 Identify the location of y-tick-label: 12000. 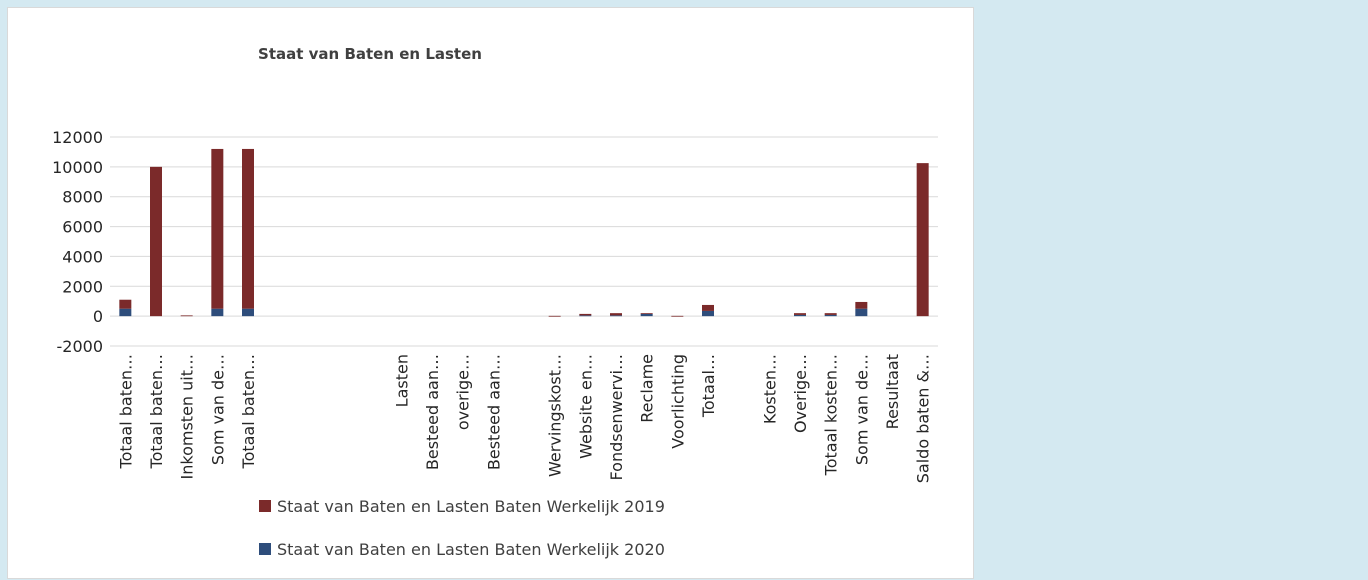
(77, 137).